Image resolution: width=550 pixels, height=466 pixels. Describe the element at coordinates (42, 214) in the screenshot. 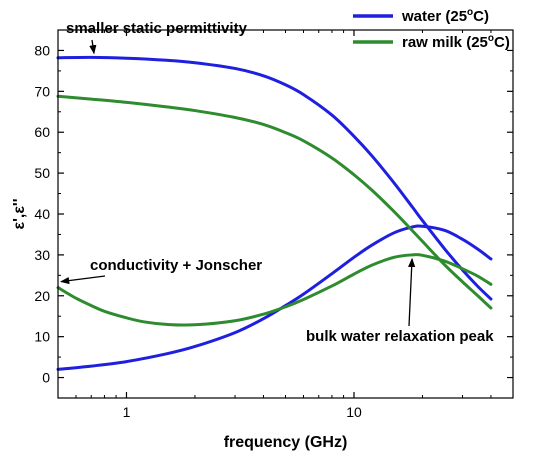

I see `y-tick-label: 40` at that location.